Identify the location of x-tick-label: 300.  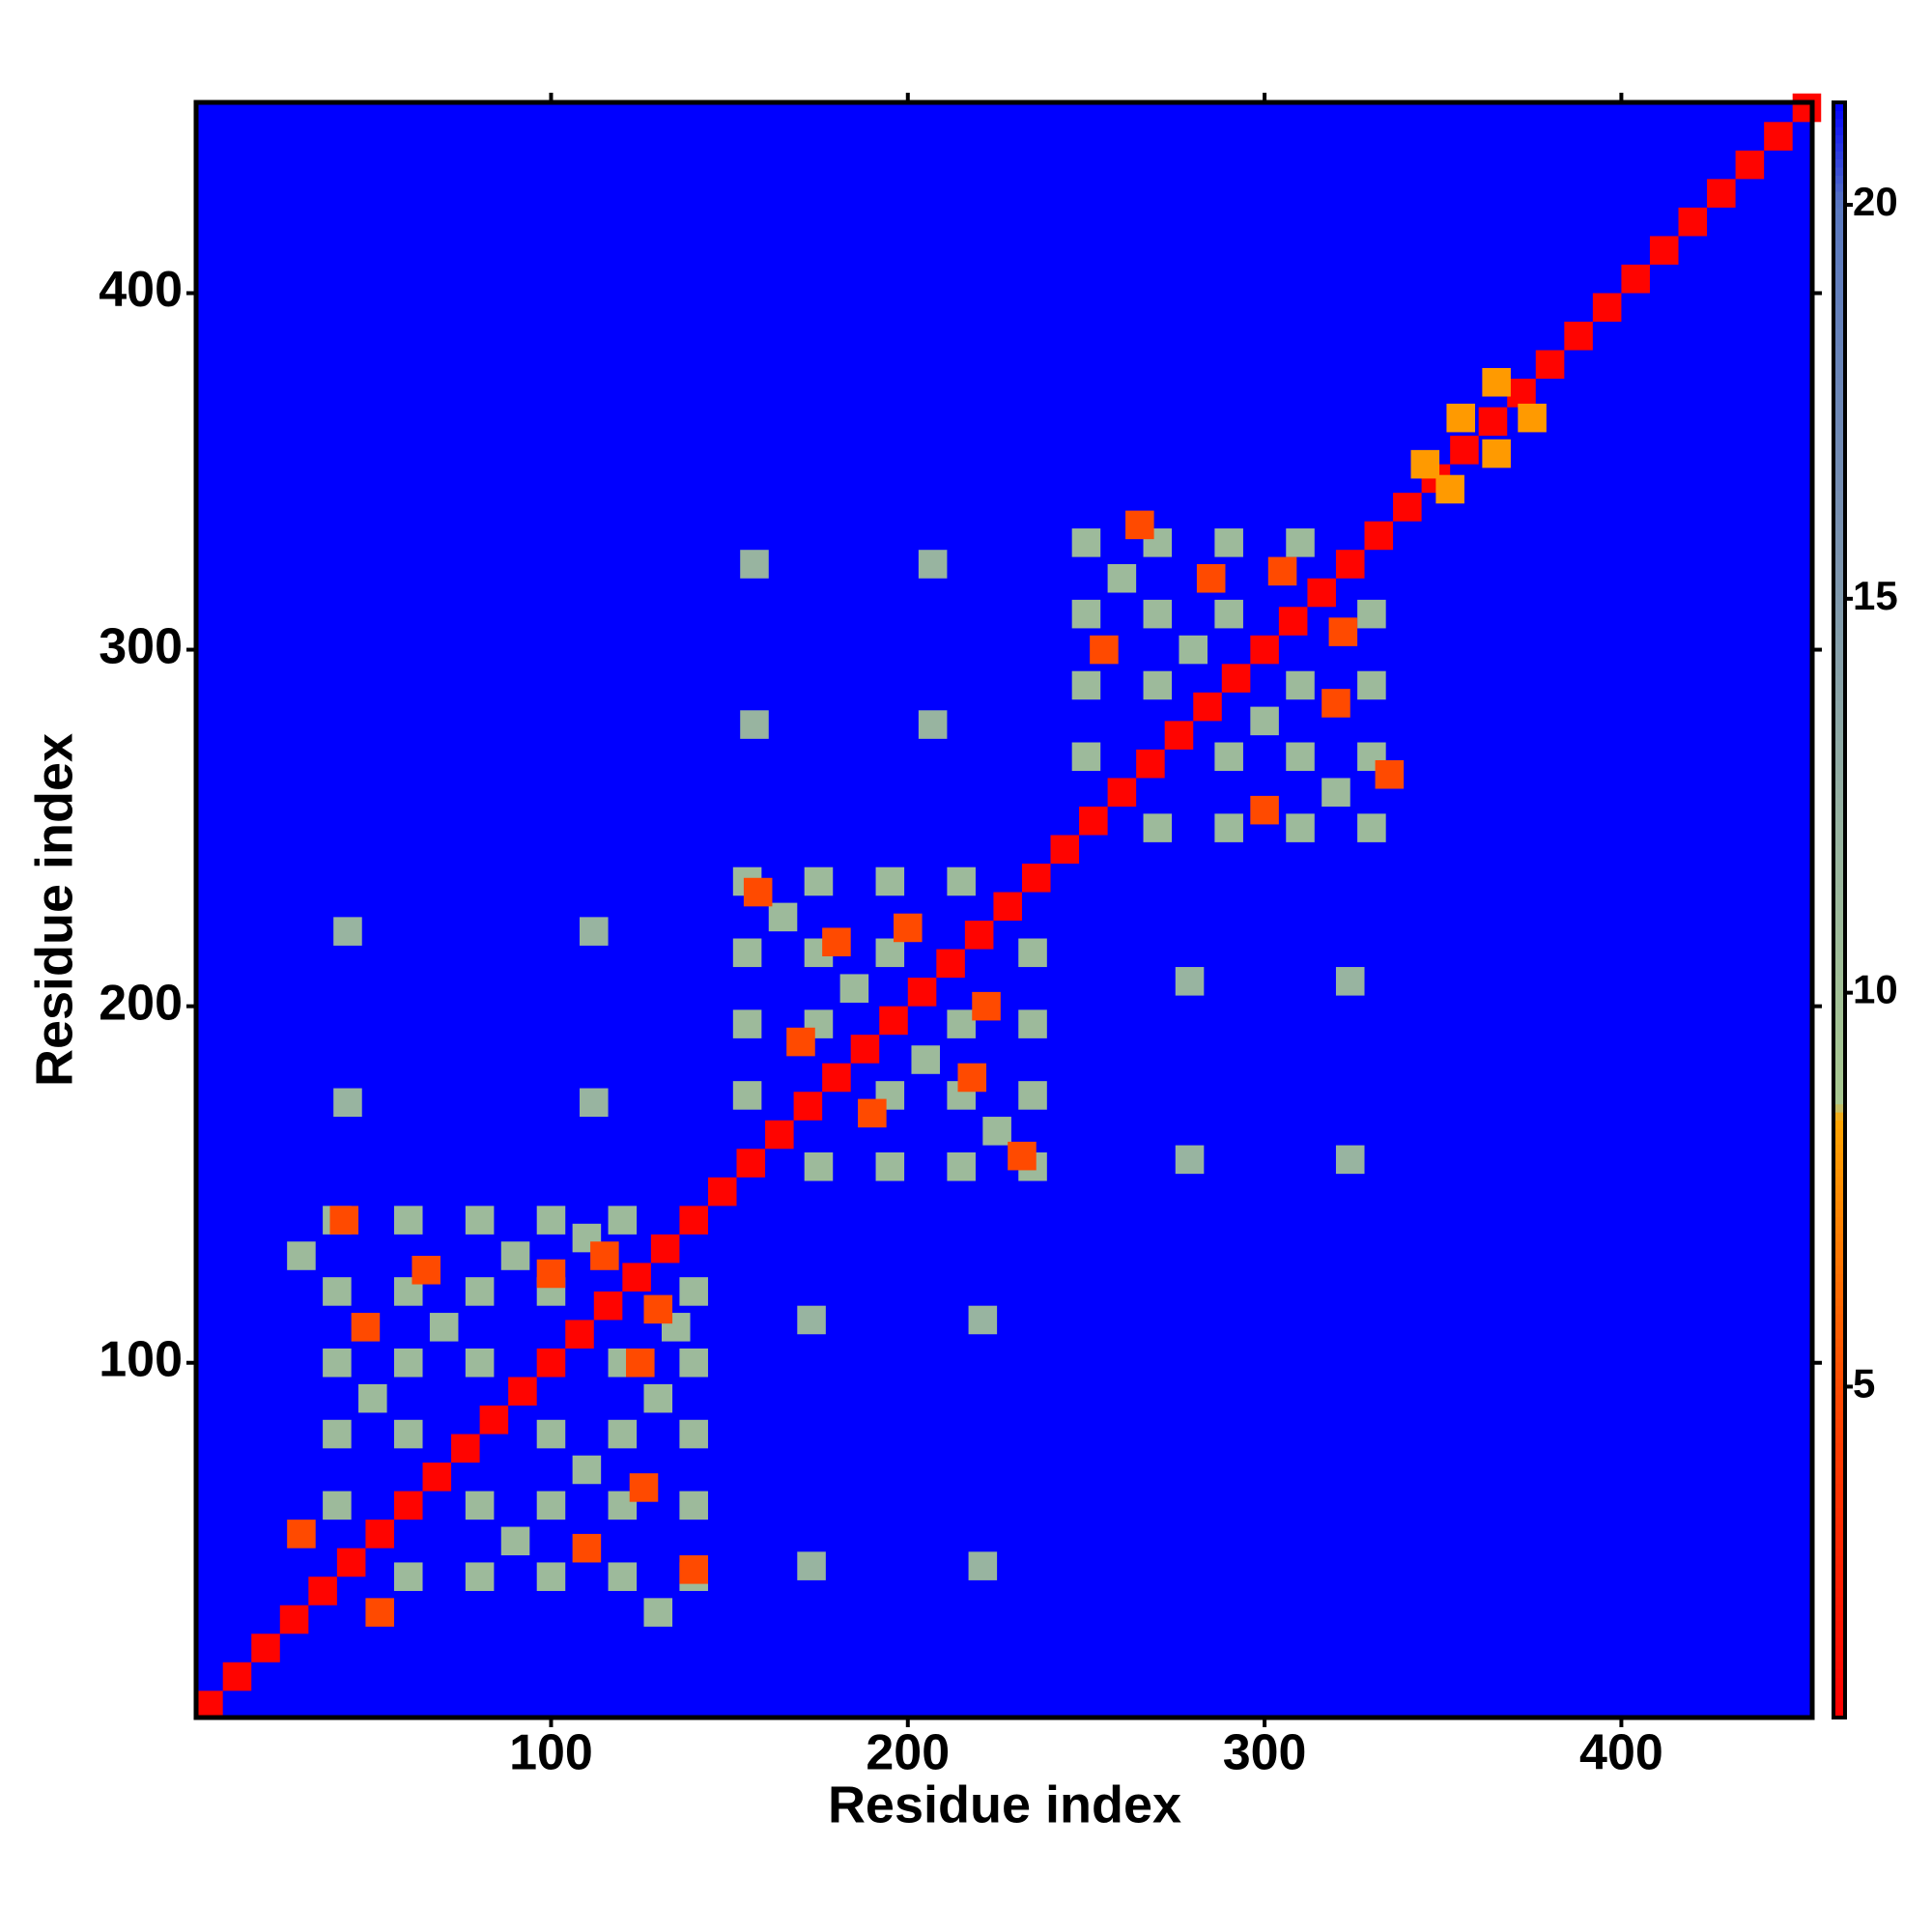
(1265, 1753).